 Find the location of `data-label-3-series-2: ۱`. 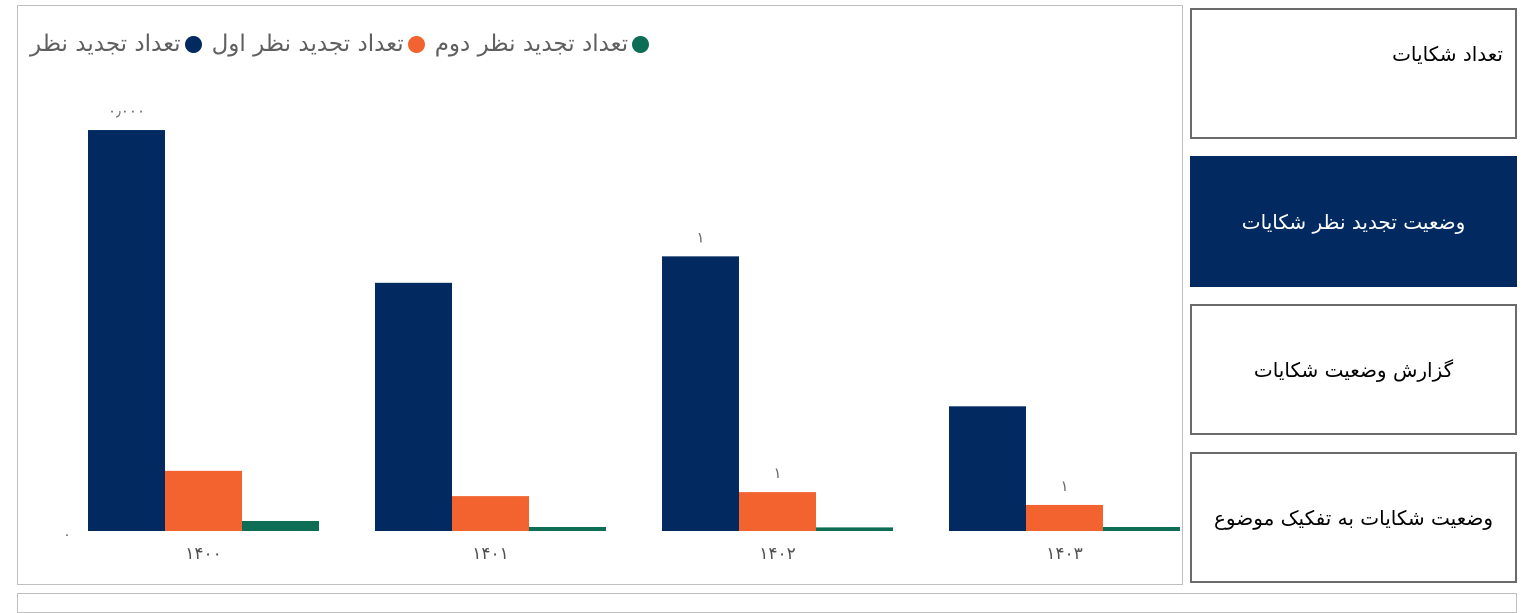

data-label-3-series-2: ۱ is located at coordinates (777, 473).